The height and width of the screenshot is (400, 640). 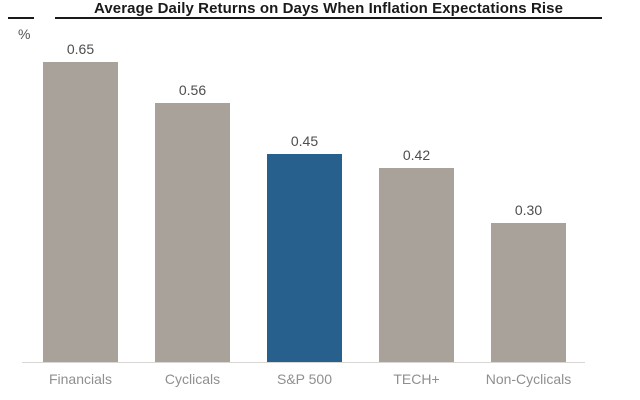 What do you see at coordinates (528, 379) in the screenshot?
I see `category-label-non-cyclicals: Non-Cyclicals` at bounding box center [528, 379].